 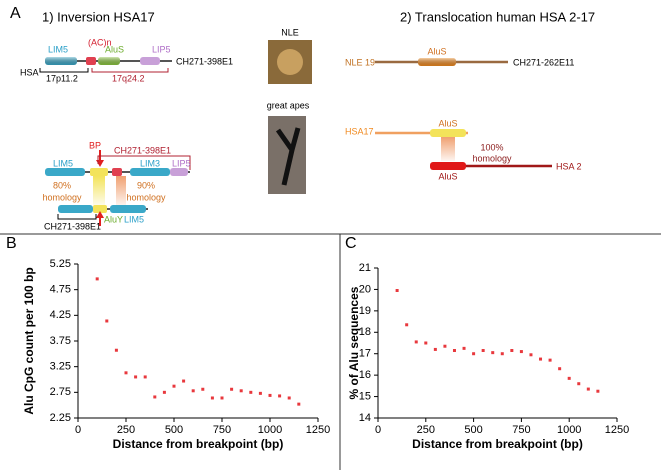 I want to click on x-tick-label: 1250, so click(x=617, y=430).